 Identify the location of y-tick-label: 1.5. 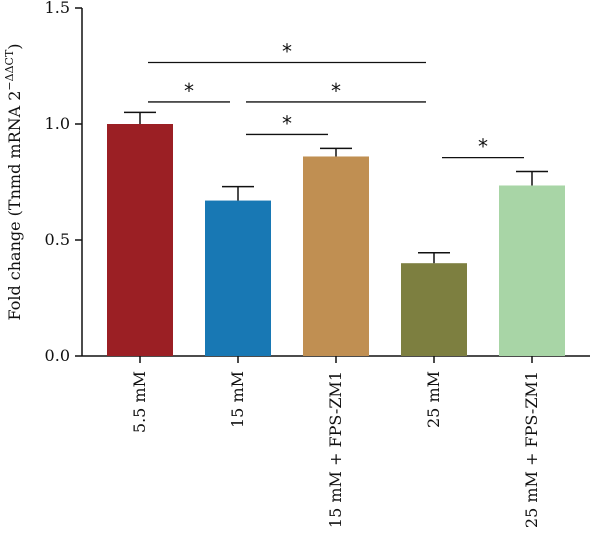
(57, 8).